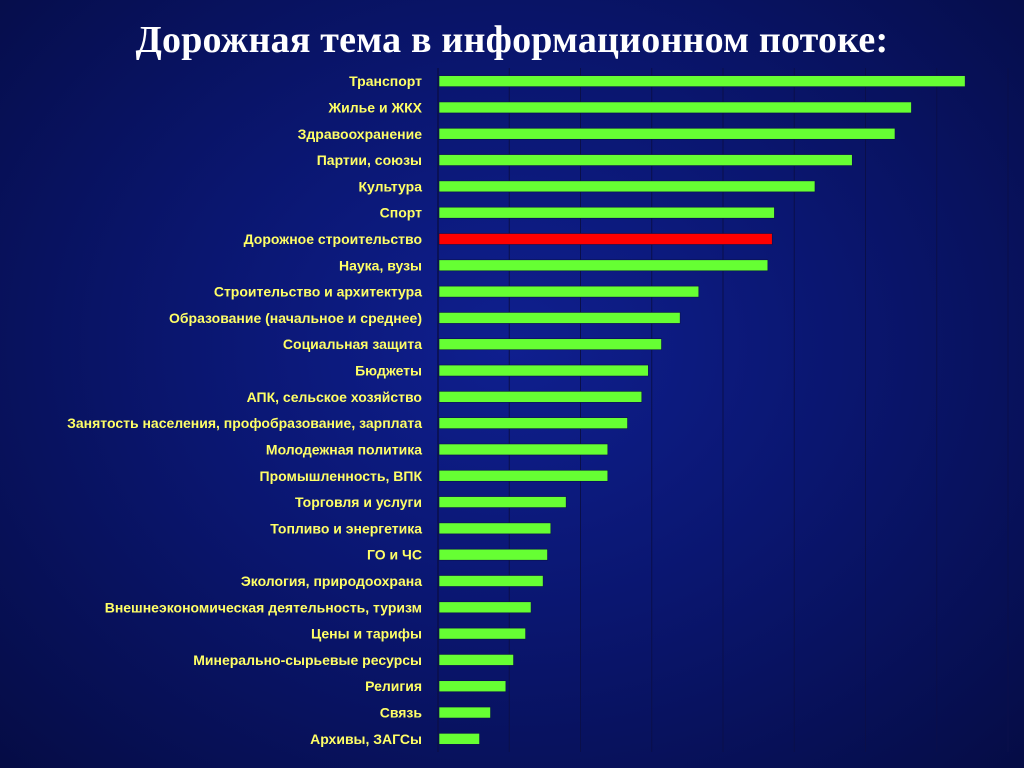 The width and height of the screenshot is (1024, 768). What do you see at coordinates (360, 134) in the screenshot?
I see `category-label: Здравоохранение` at bounding box center [360, 134].